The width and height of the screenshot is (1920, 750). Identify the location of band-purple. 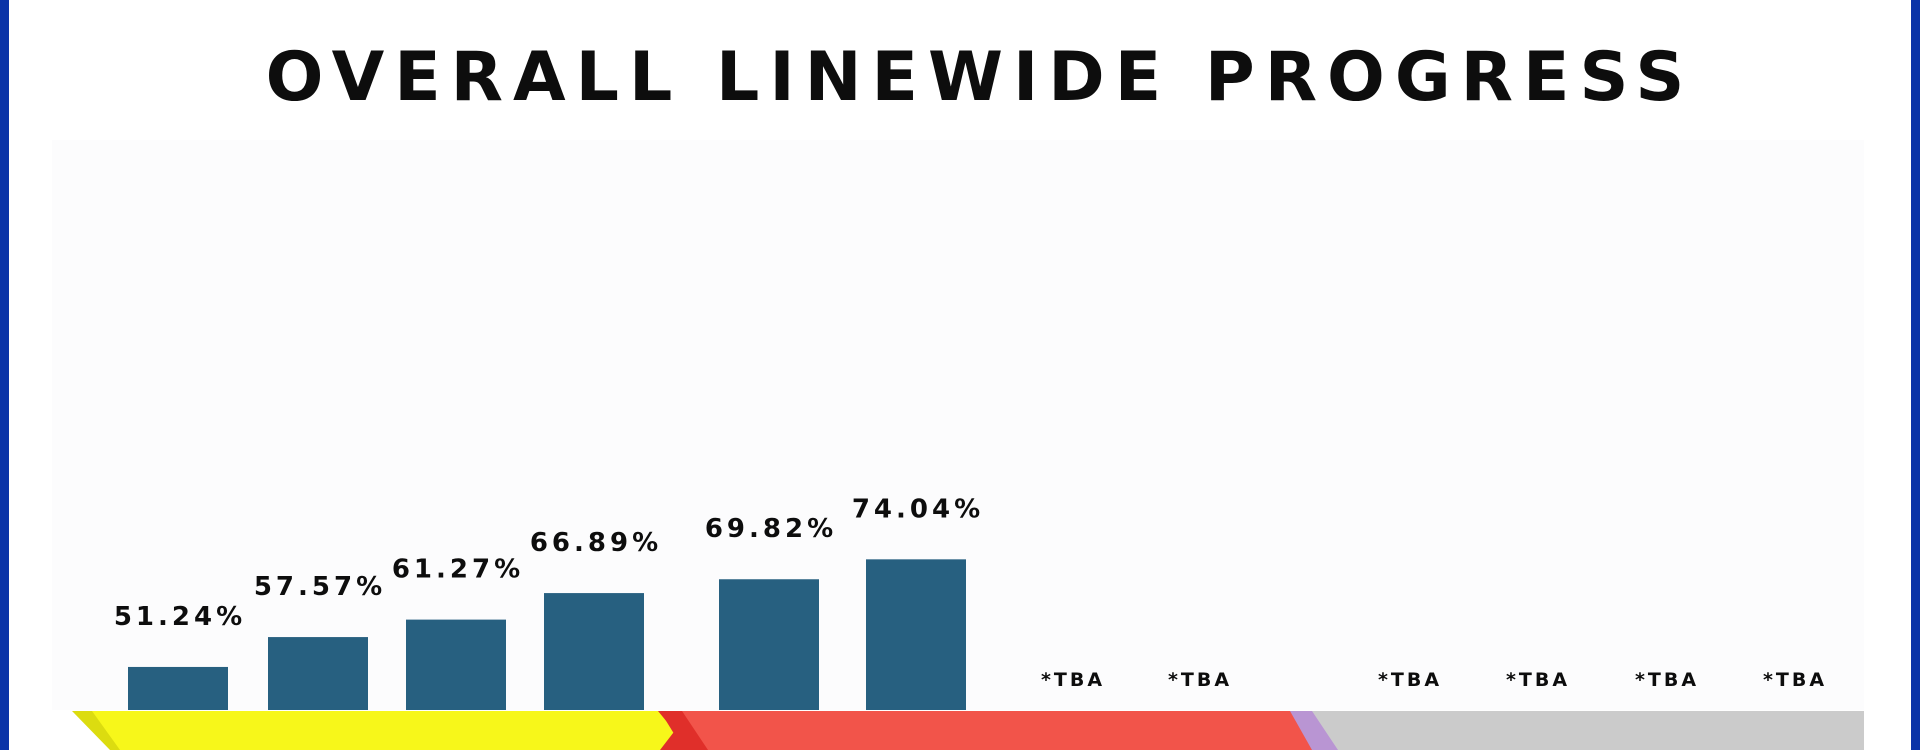
(1315, 730).